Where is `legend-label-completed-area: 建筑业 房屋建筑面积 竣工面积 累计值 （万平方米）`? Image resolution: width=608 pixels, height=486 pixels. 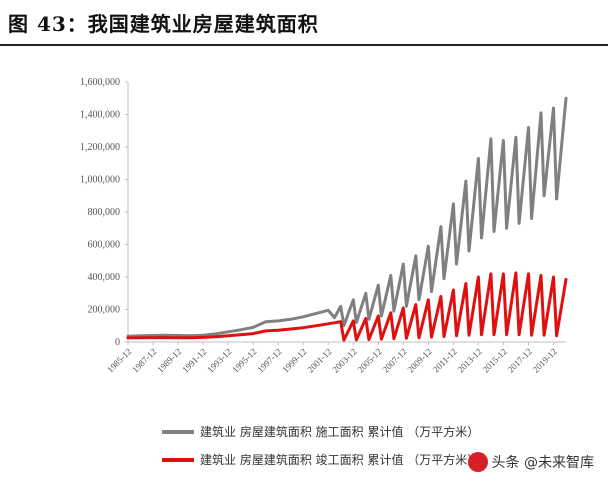 legend-label-completed-area: 建筑业 房屋建筑面积 竣工面积 累计值 （万平方米） is located at coordinates (339, 459).